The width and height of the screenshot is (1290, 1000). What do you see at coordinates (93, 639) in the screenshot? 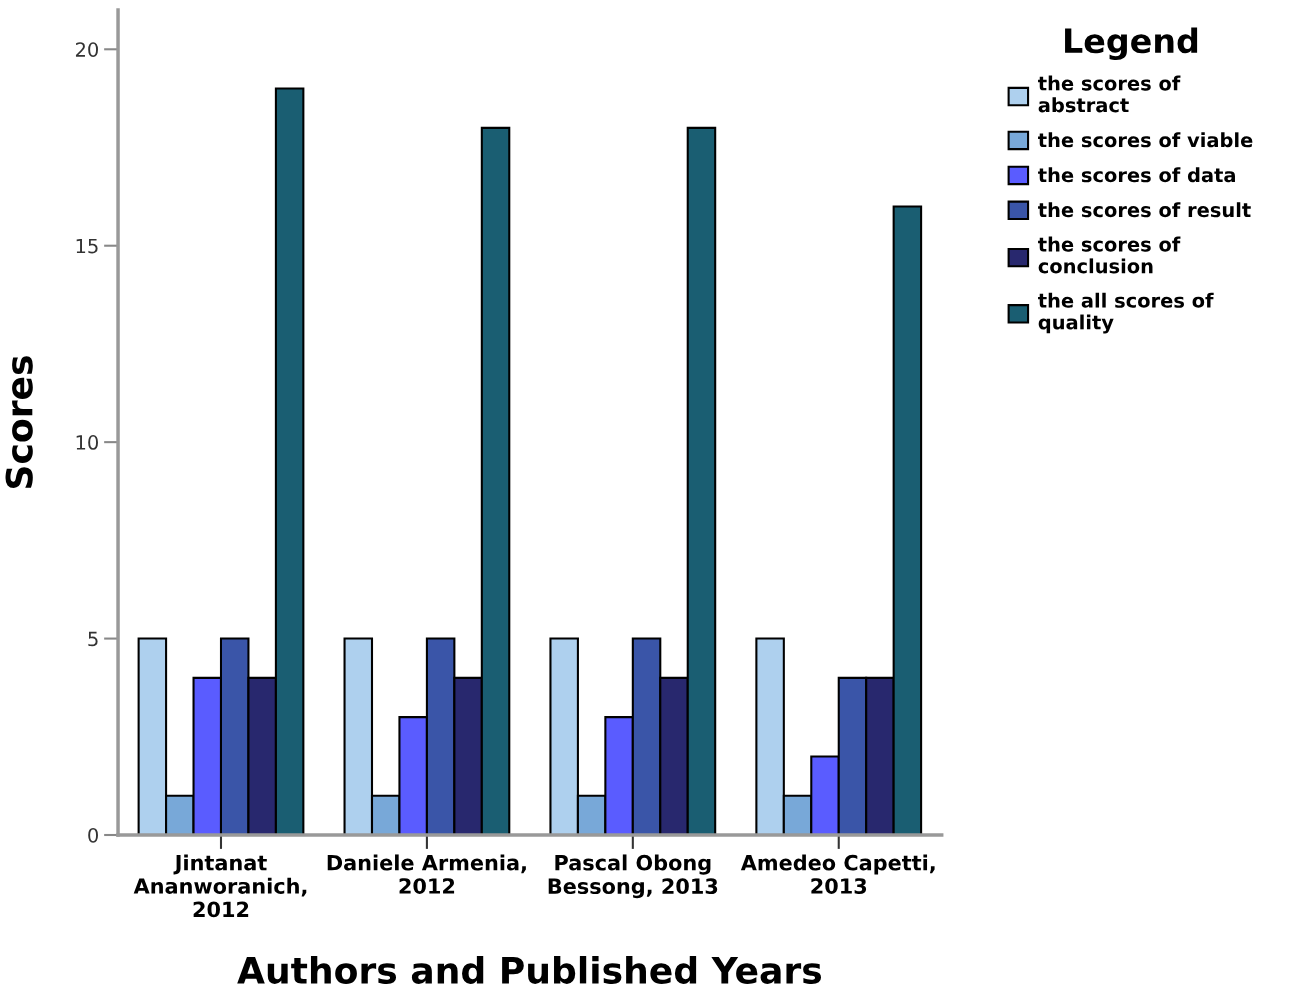
I see `y-tick-label: 5` at bounding box center [93, 639].